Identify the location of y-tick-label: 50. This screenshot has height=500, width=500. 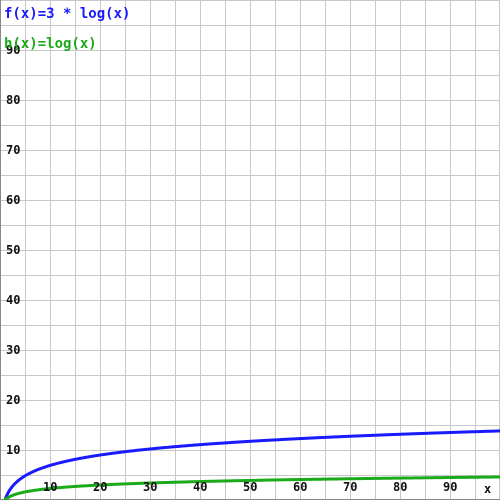
(13, 250).